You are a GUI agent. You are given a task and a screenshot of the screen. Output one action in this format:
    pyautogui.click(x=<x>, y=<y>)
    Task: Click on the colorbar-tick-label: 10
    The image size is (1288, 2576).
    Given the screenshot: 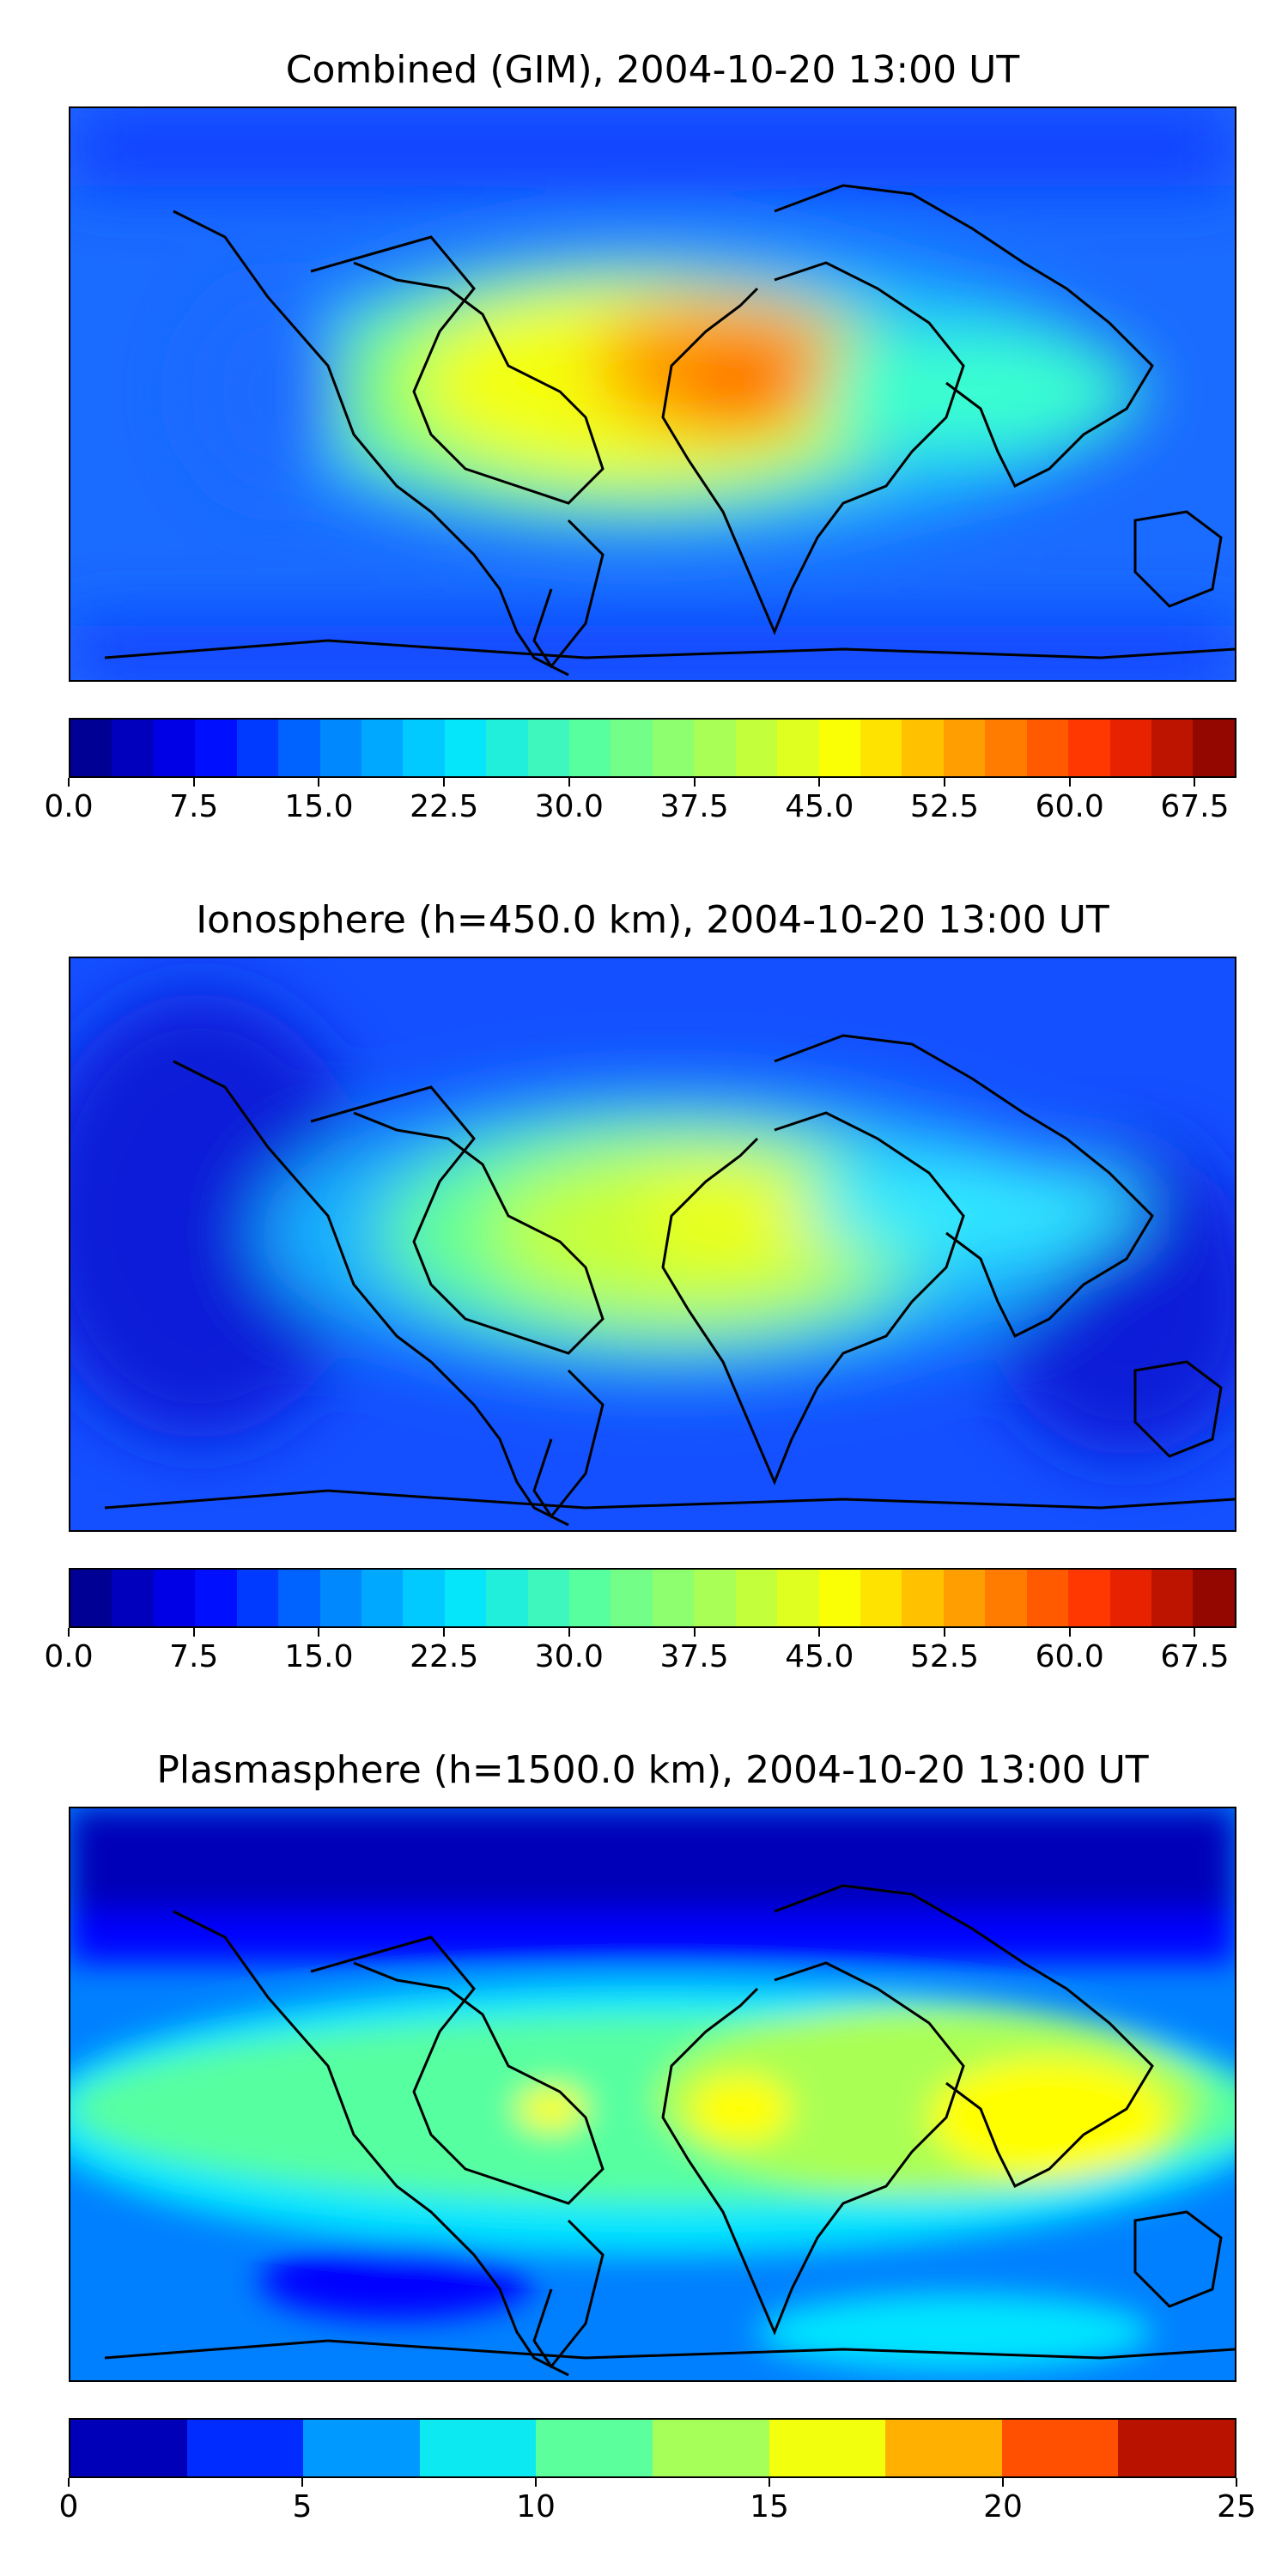 What is the action you would take?
    pyautogui.click(x=536, y=2507)
    